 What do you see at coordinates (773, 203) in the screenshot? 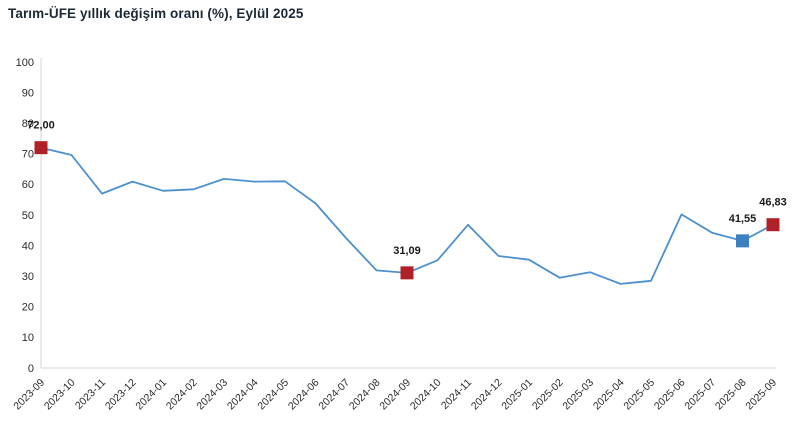
I see `data-point-label: 46,83` at bounding box center [773, 203].